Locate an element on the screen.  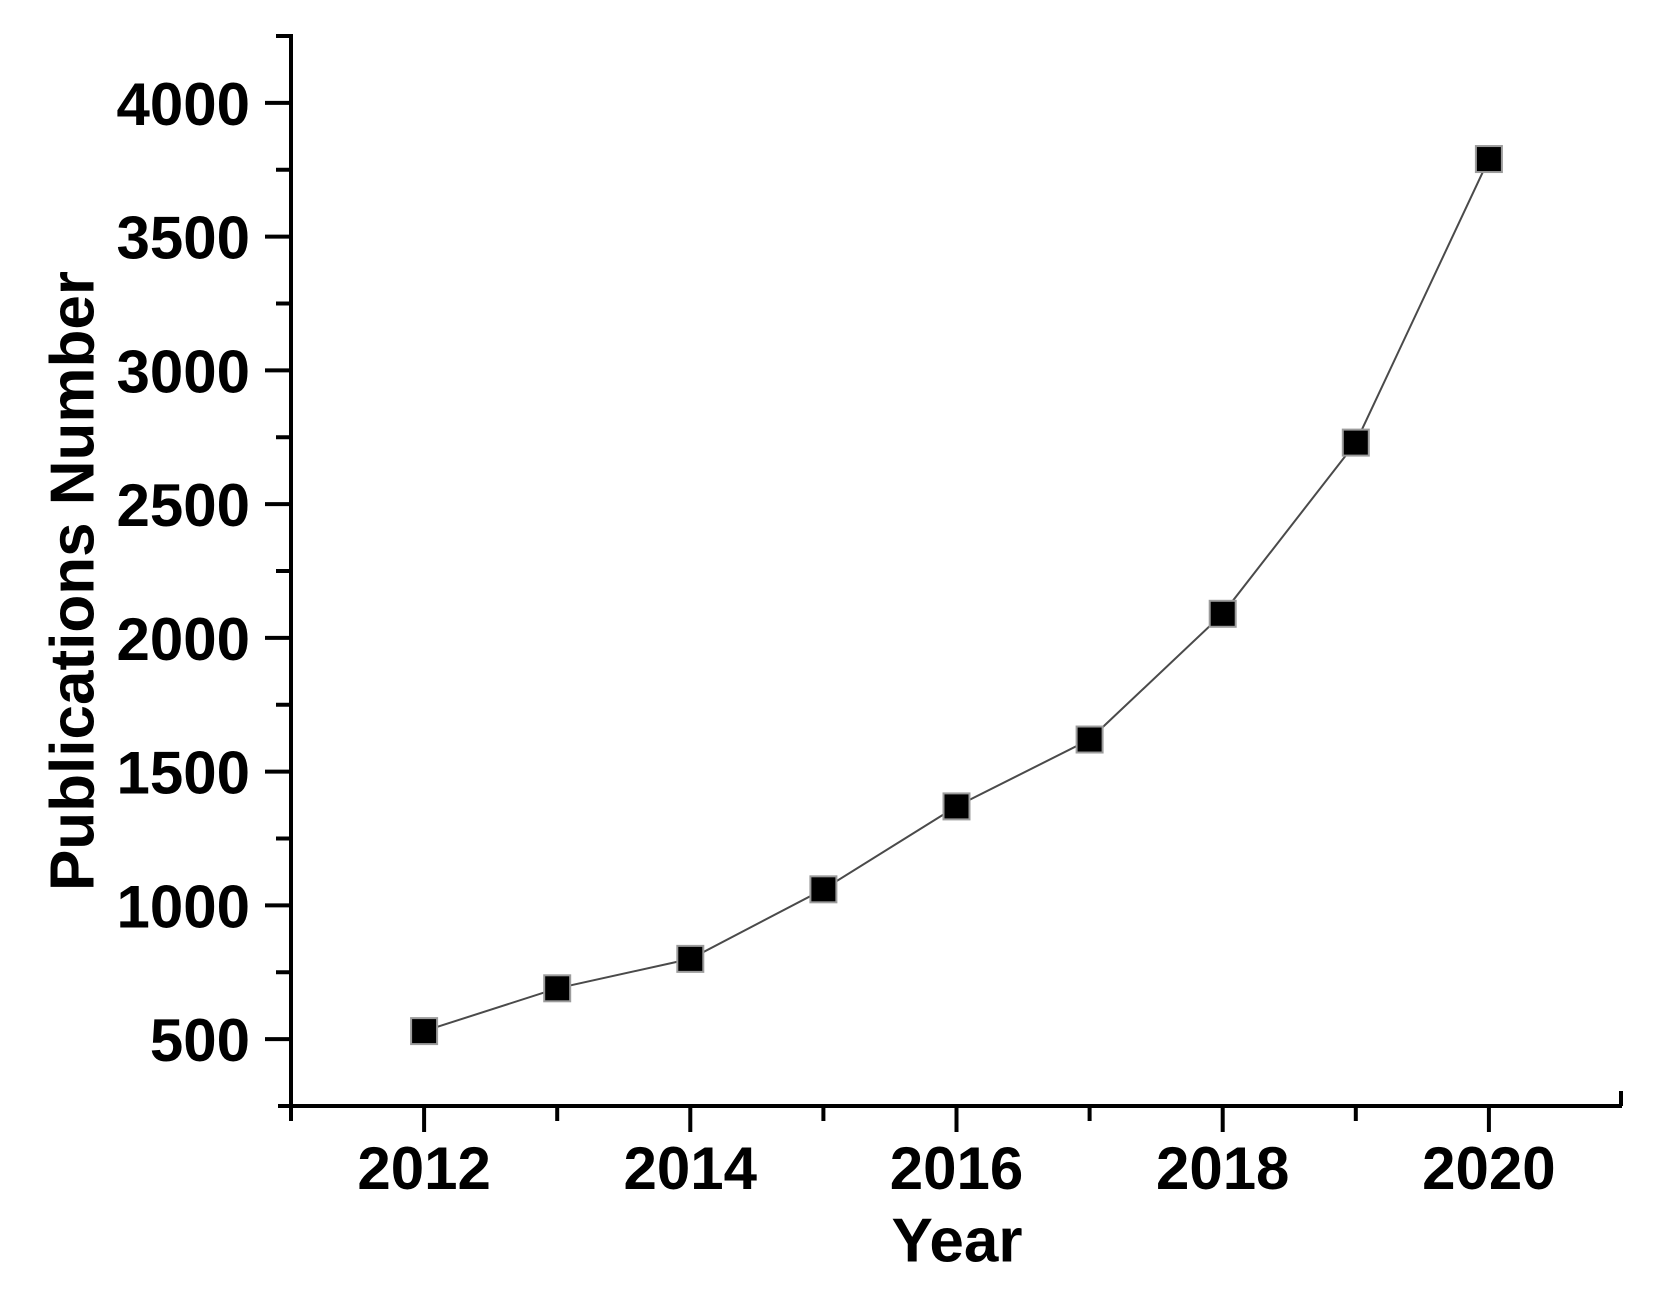
y-tick-label-2500: 2500 is located at coordinates (183, 505).